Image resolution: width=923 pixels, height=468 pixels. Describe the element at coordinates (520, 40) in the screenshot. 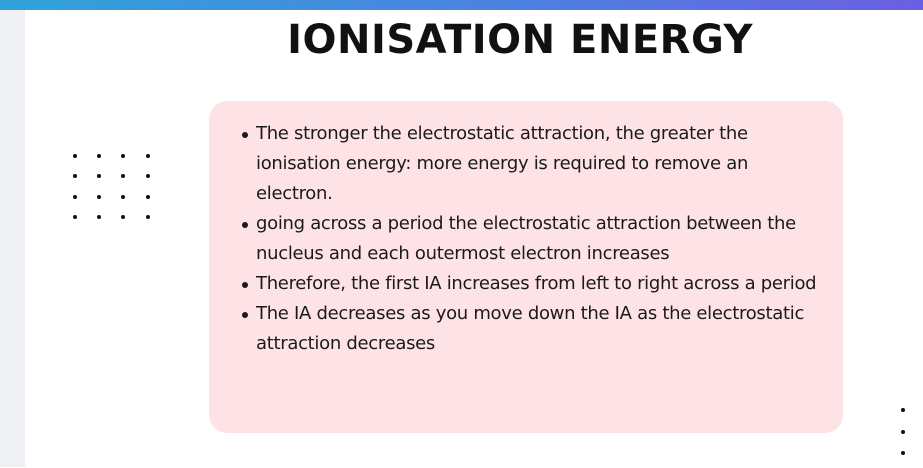

I see `slide-title: IONISATION ENERGY` at that location.